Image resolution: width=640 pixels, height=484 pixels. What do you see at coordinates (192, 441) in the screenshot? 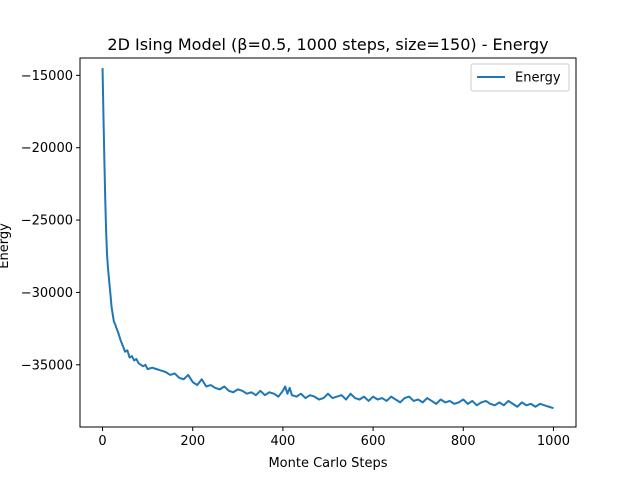
I see `x-tick-label: 200` at bounding box center [192, 441].